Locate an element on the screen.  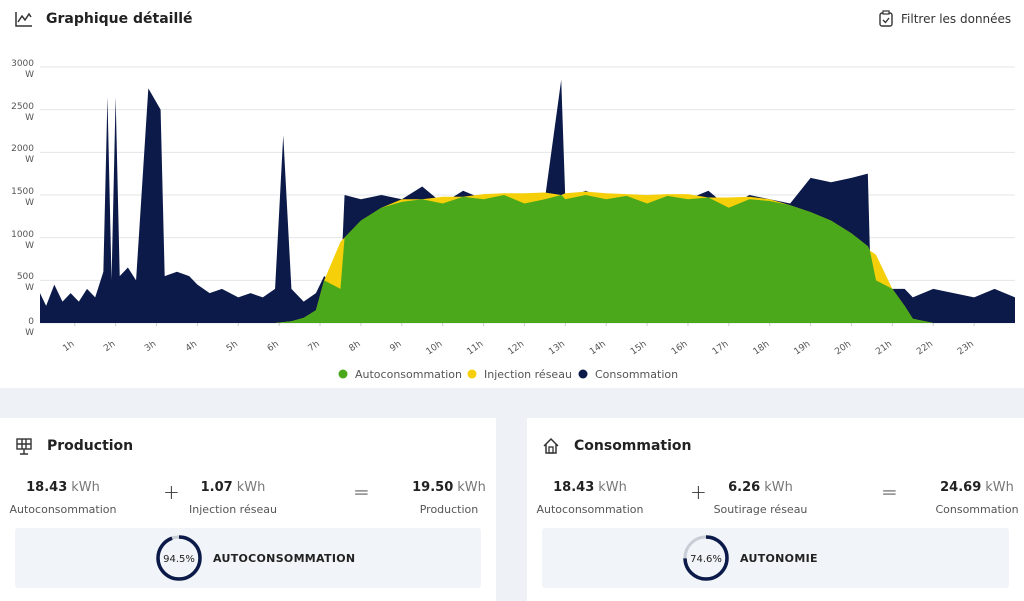
gauge-title: AUTOCONSOMMATION is located at coordinates (284, 558).